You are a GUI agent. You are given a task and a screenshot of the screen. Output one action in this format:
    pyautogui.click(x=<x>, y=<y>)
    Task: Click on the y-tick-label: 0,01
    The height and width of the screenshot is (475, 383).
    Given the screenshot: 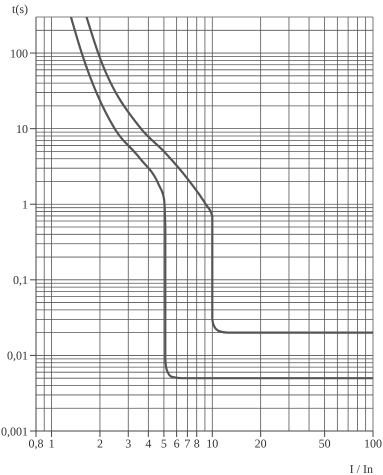 What is the action you would take?
    pyautogui.click(x=17, y=355)
    